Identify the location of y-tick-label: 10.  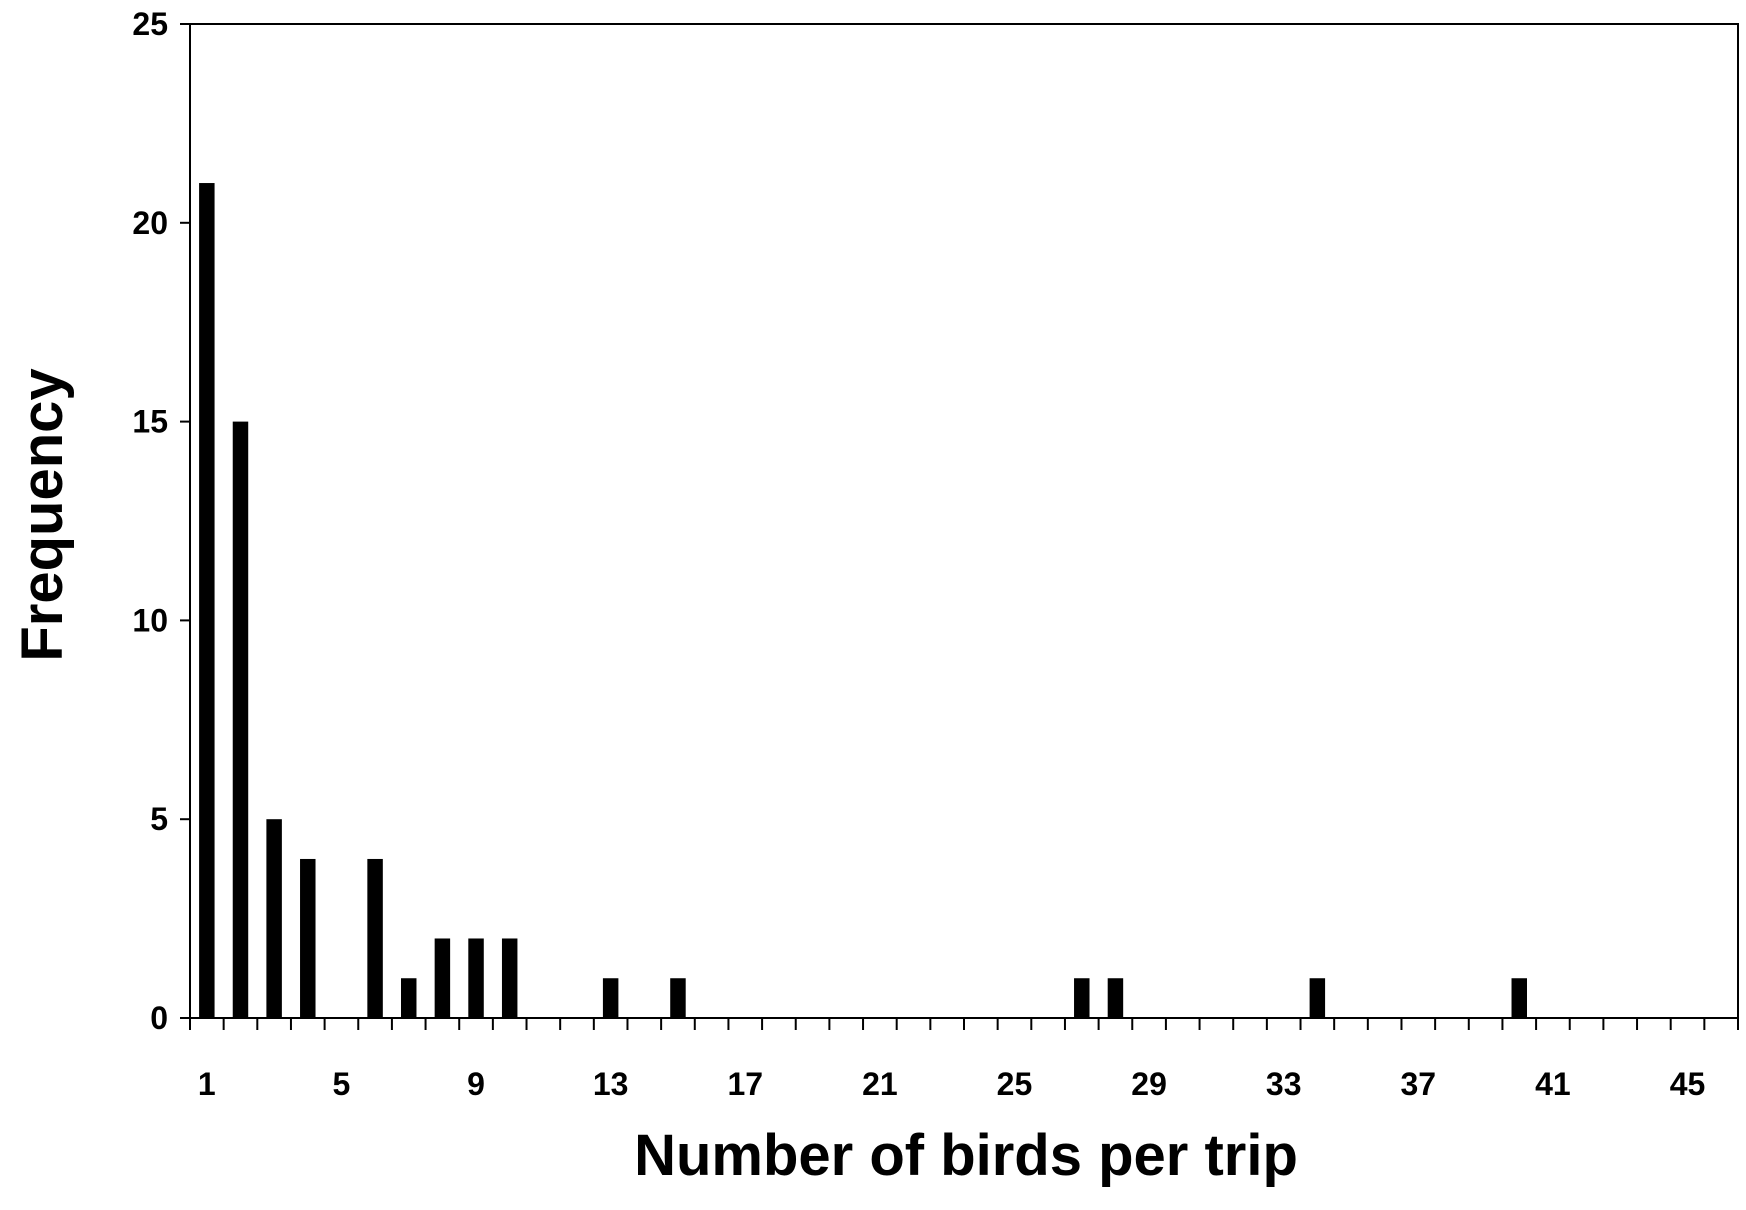
(150, 620).